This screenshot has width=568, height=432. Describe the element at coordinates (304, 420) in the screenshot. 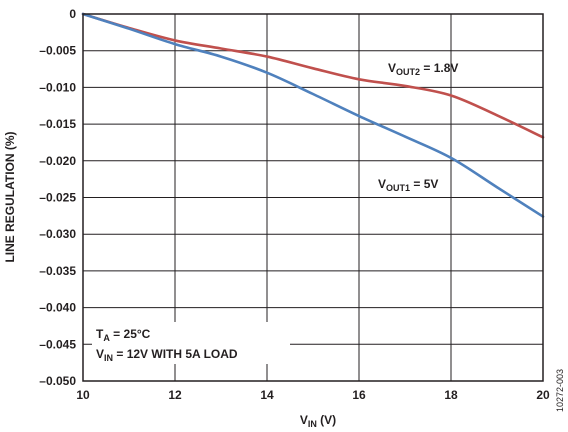

I see `x-axis-title-main: V` at that location.